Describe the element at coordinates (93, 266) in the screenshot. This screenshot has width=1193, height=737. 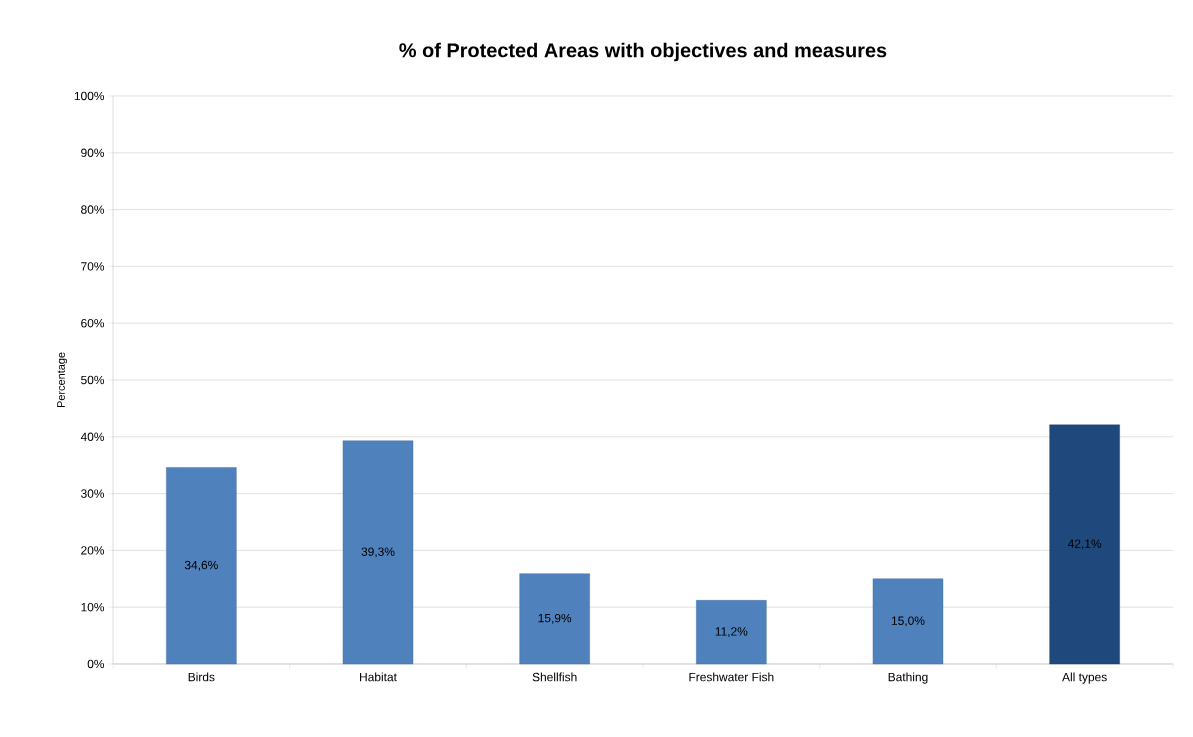
I see `y-tick-label: 70%` at that location.